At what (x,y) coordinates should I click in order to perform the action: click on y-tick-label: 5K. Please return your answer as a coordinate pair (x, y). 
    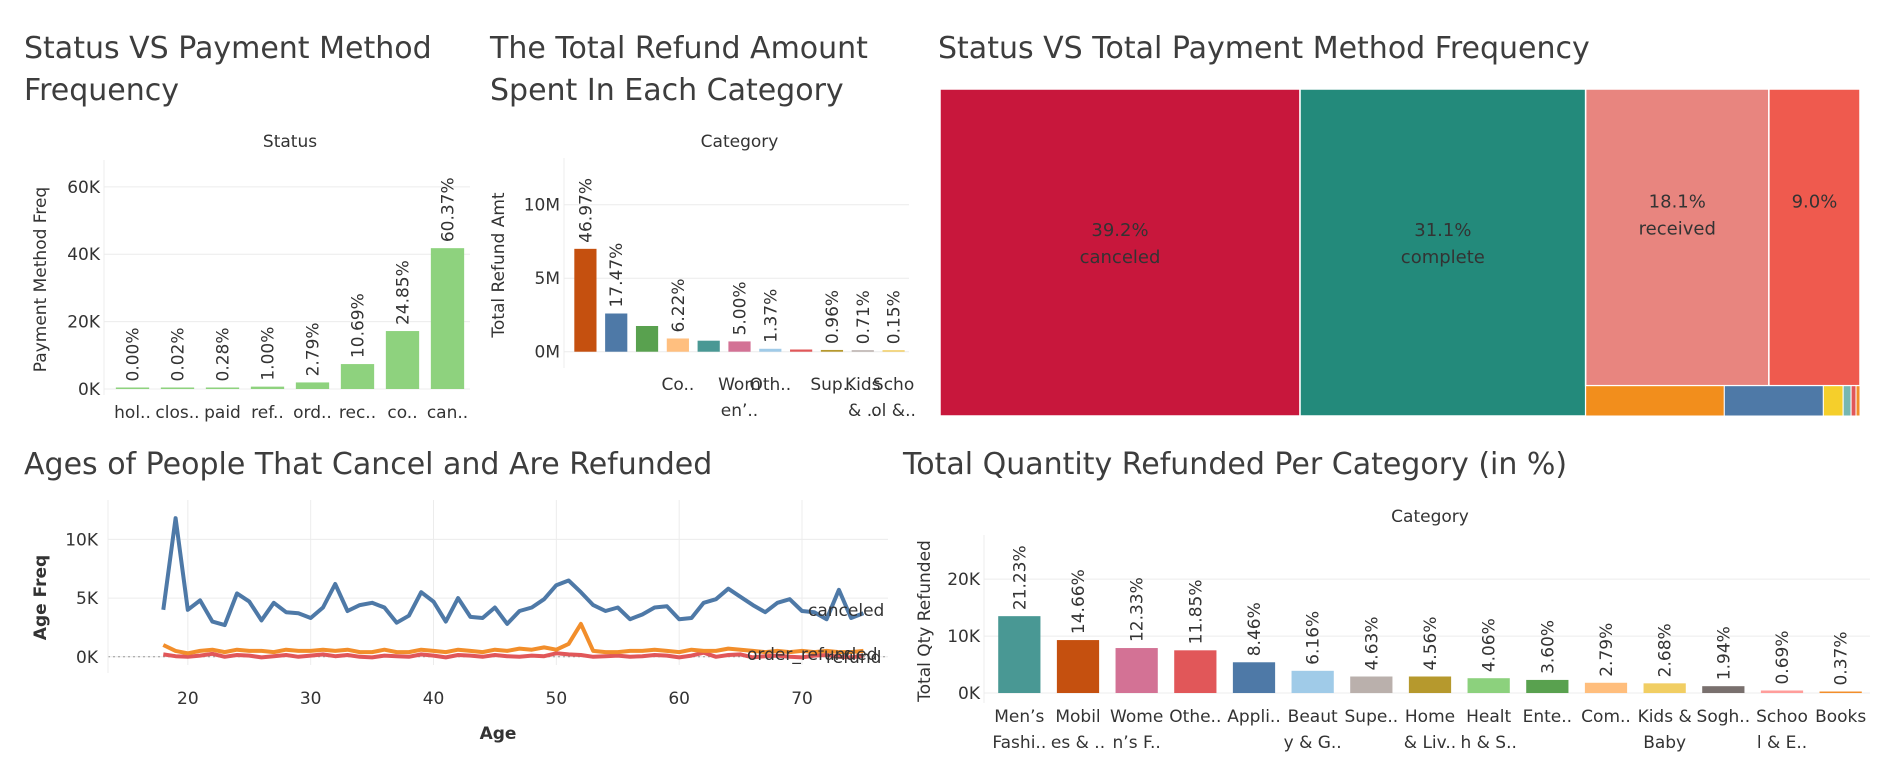
    Looking at the image, I should click on (87, 599).